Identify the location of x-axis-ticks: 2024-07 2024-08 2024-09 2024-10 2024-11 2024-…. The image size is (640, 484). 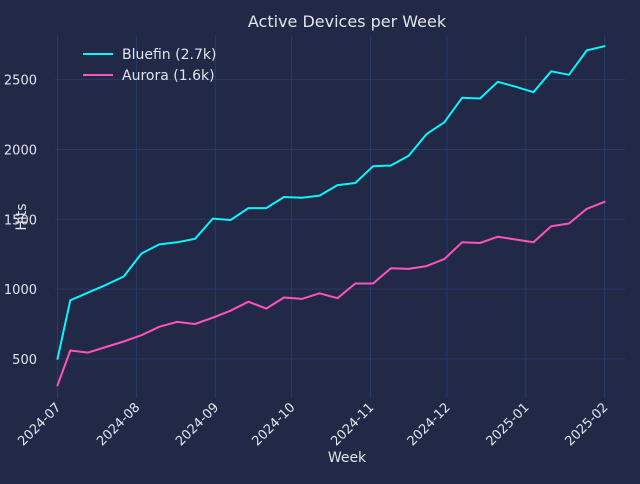
(313, 424).